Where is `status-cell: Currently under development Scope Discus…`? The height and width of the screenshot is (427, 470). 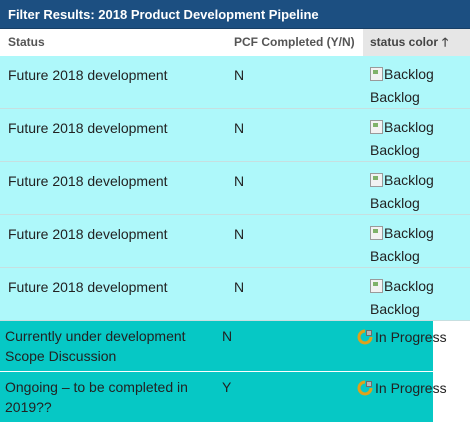
status-cell: Currently under development Scope Discus… is located at coordinates (95, 346).